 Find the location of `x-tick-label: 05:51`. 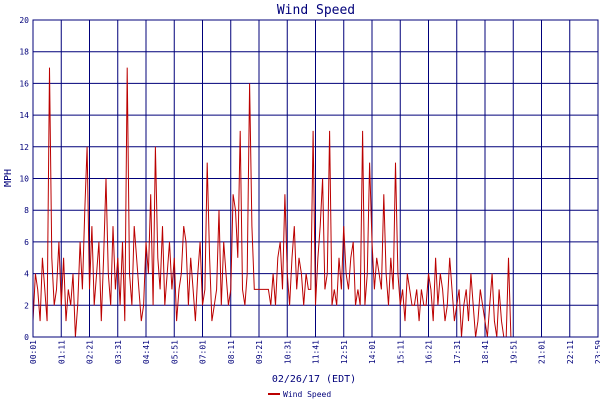

x-tick-label: 05:51 is located at coordinates (174, 352).